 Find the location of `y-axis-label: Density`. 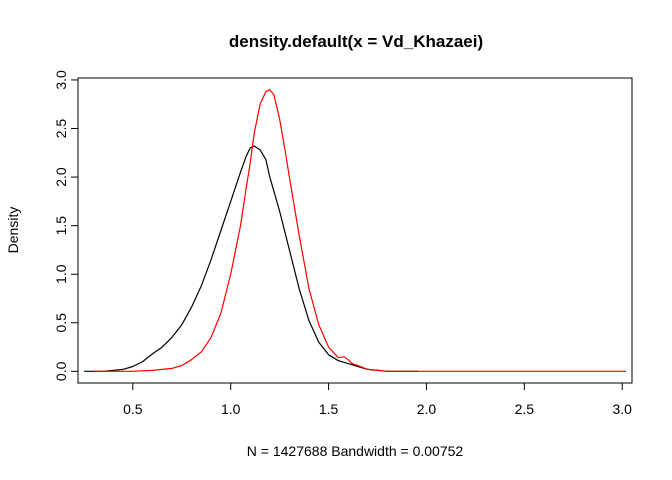

y-axis-label: Density is located at coordinates (13, 230).